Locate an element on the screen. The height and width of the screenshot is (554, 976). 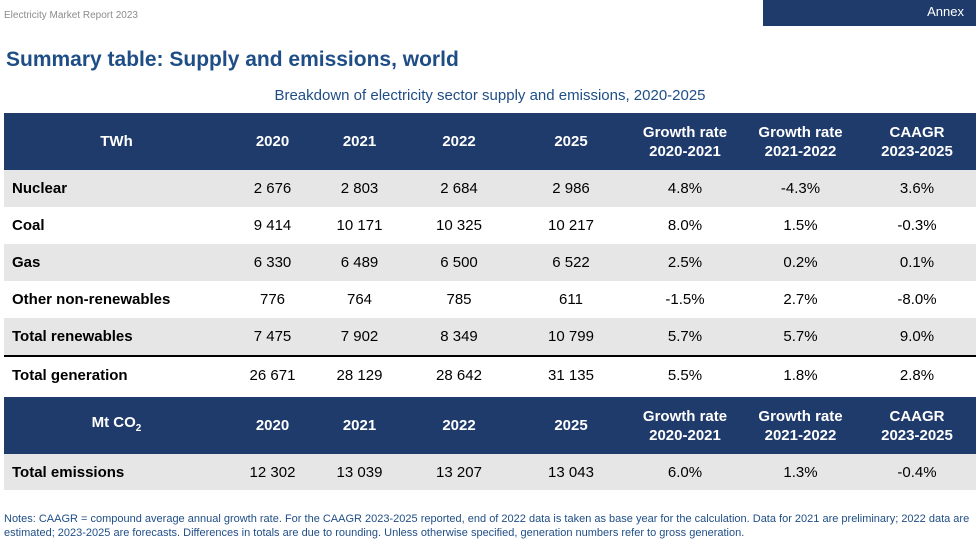
row-label: Coal is located at coordinates (28, 225).